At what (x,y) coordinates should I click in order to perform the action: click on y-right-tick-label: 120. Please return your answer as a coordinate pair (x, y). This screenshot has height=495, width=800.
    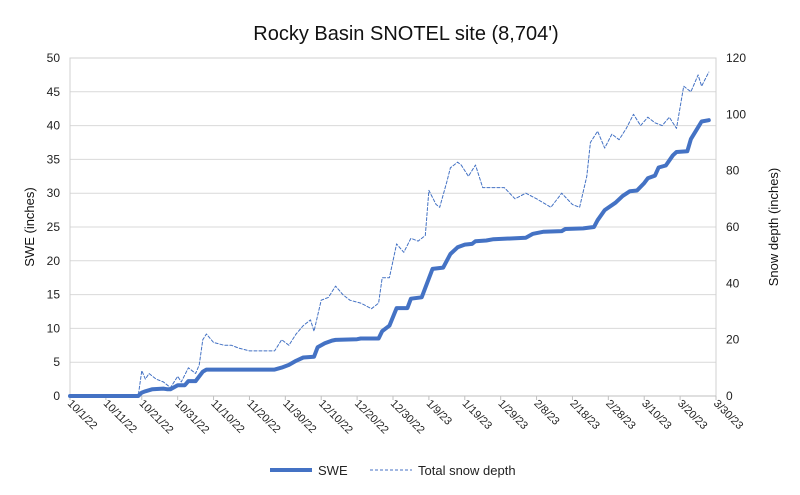
    Looking at the image, I should click on (736, 58).